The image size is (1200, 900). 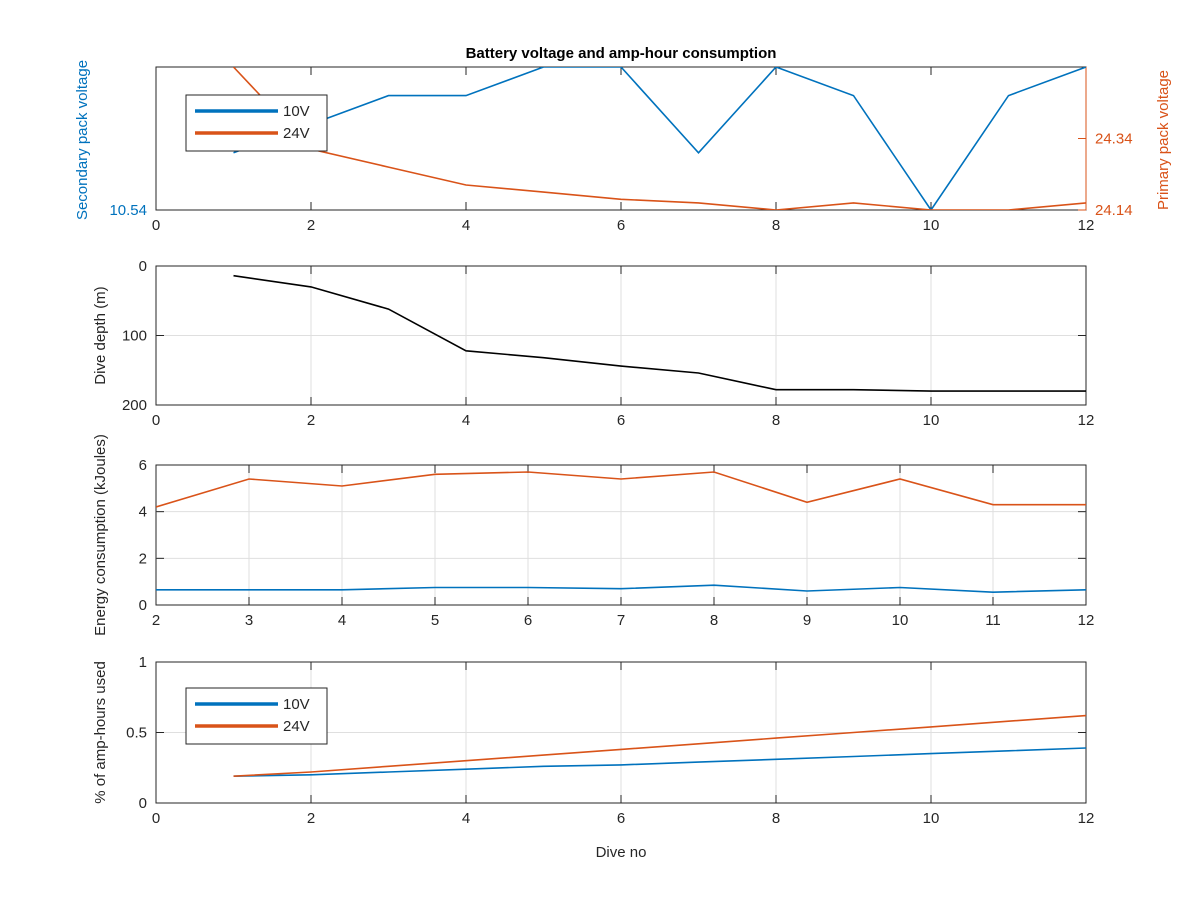 I want to click on y-axis-label: % of amp-hours used, so click(x=100, y=732).